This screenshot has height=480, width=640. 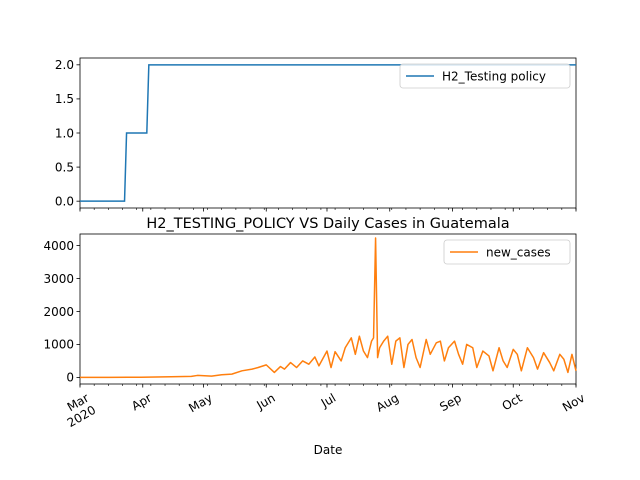 I want to click on bottom-xtick-label: Jul, so click(x=328, y=401).